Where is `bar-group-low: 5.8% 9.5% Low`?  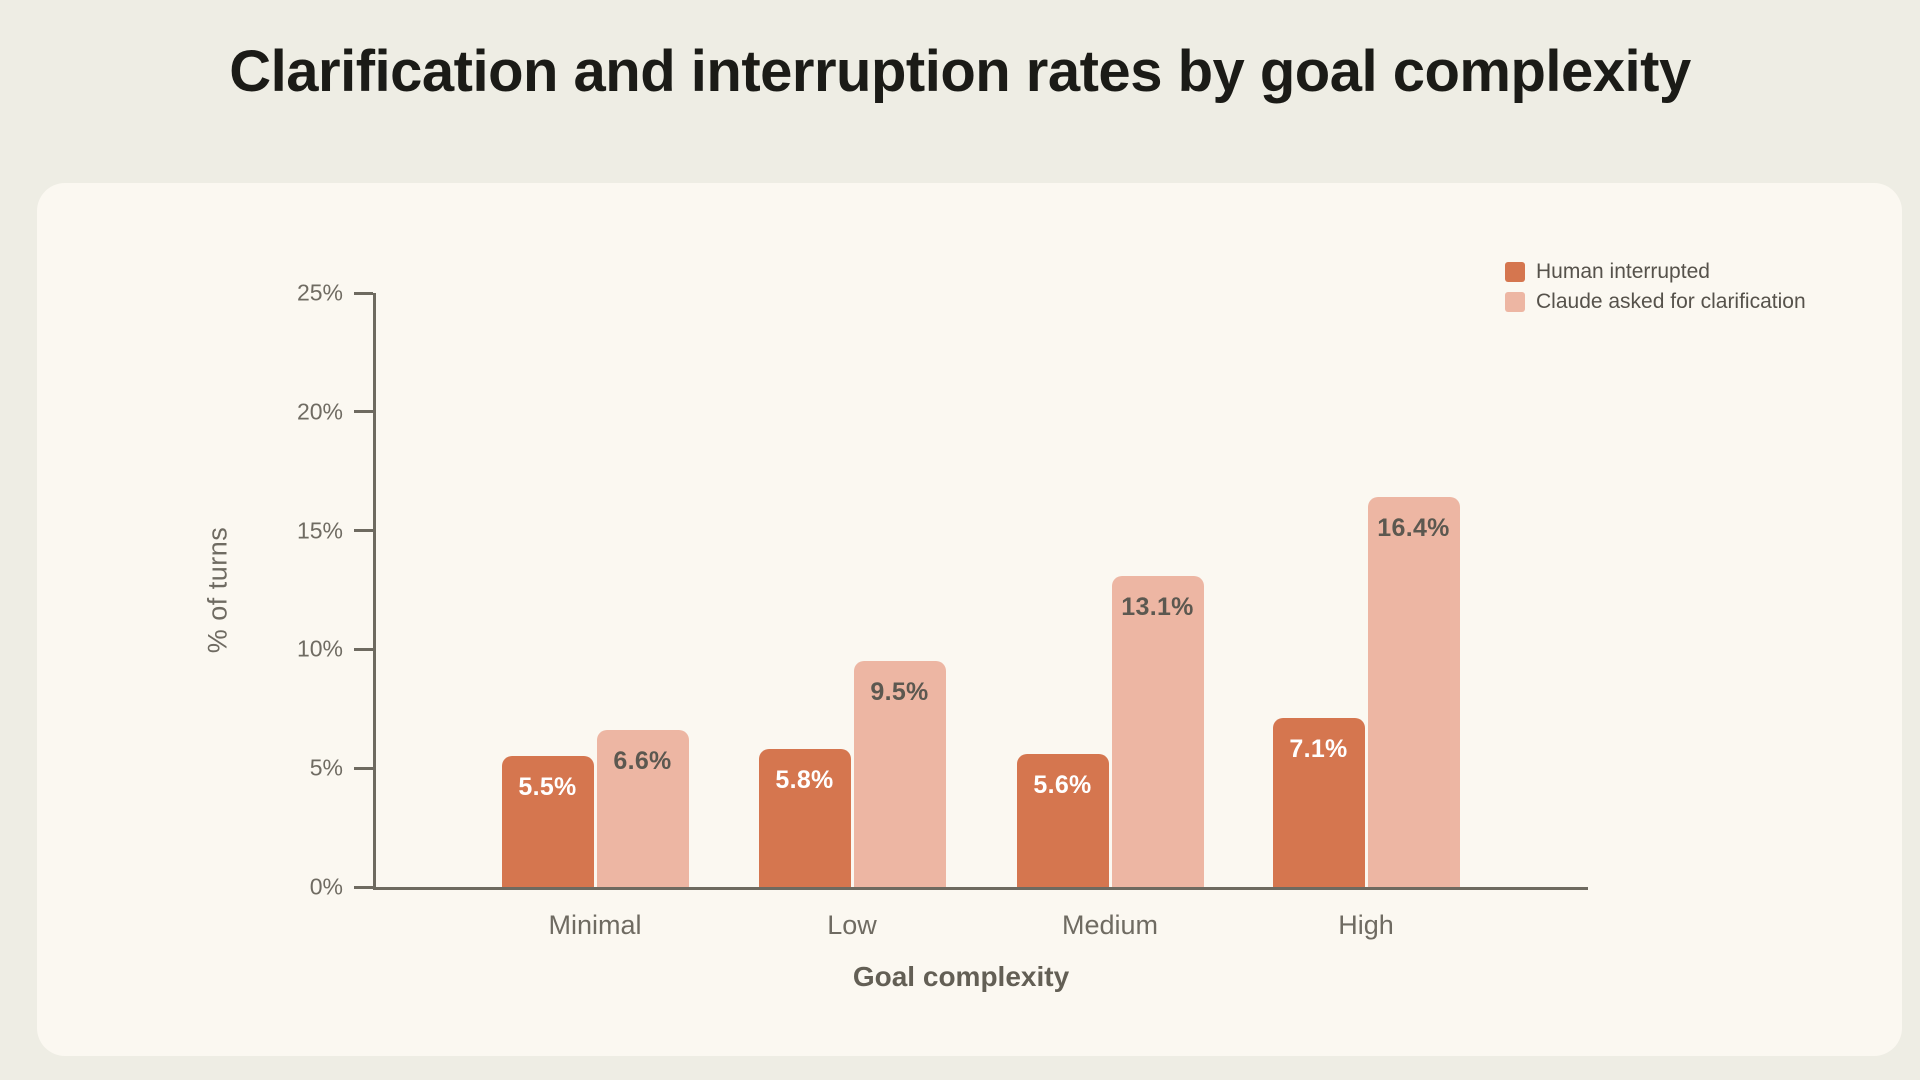 bar-group-low: 5.8% 9.5% Low is located at coordinates (852, 616).